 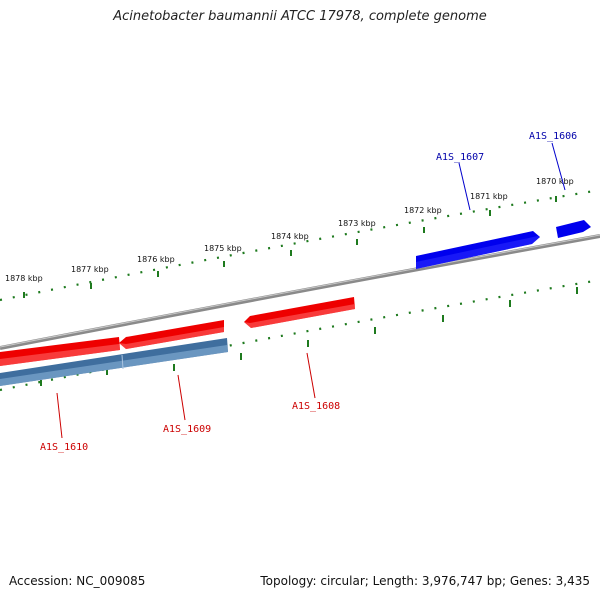 I want to click on kbp-label-1878: 1878 kbp, so click(x=24, y=278).